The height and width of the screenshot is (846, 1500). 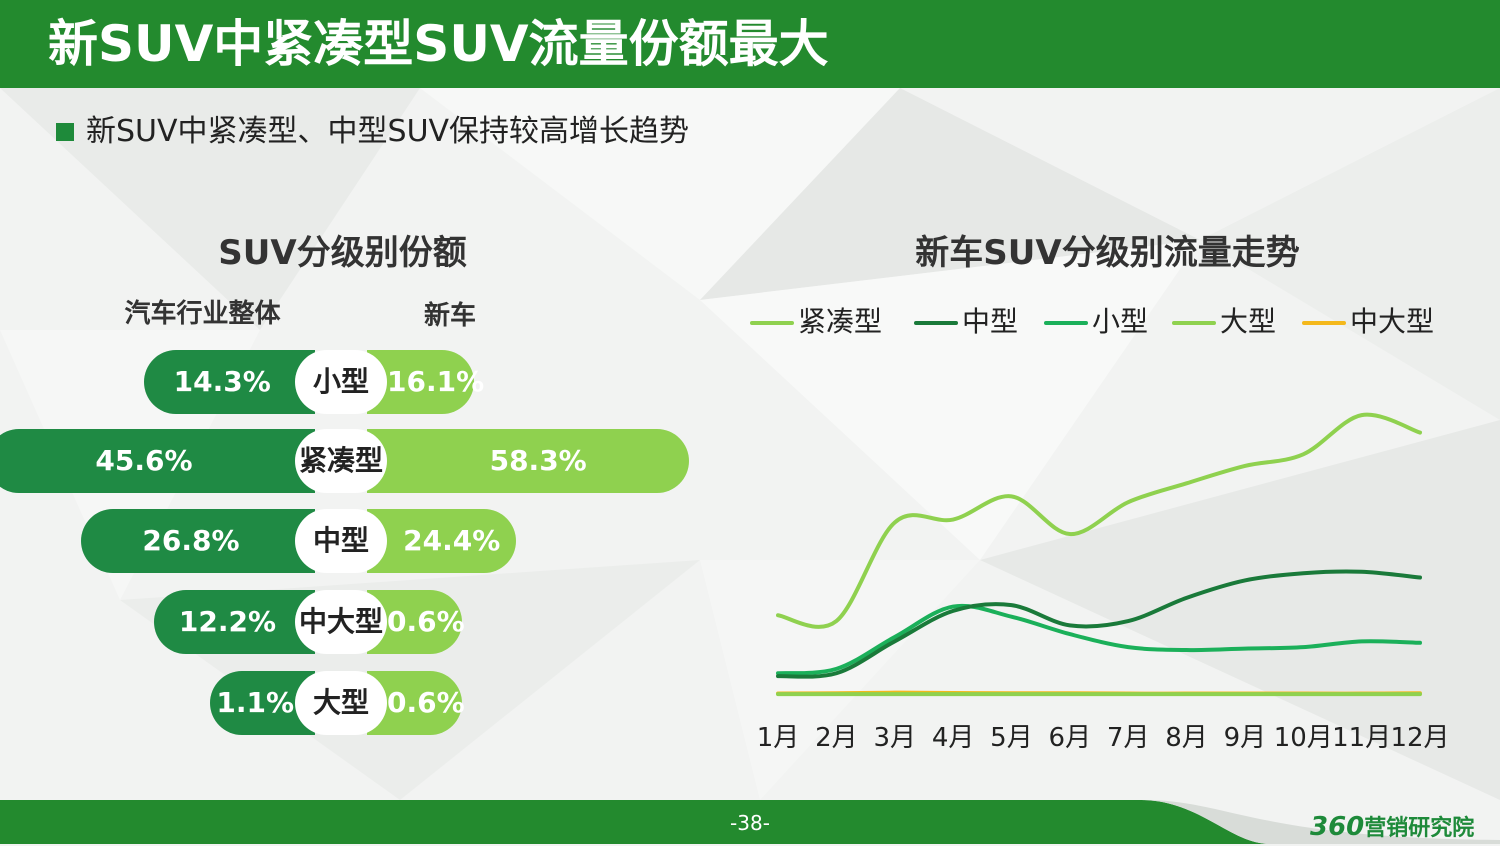 I want to click on x-tick-label: 9月, so click(x=1245, y=738).